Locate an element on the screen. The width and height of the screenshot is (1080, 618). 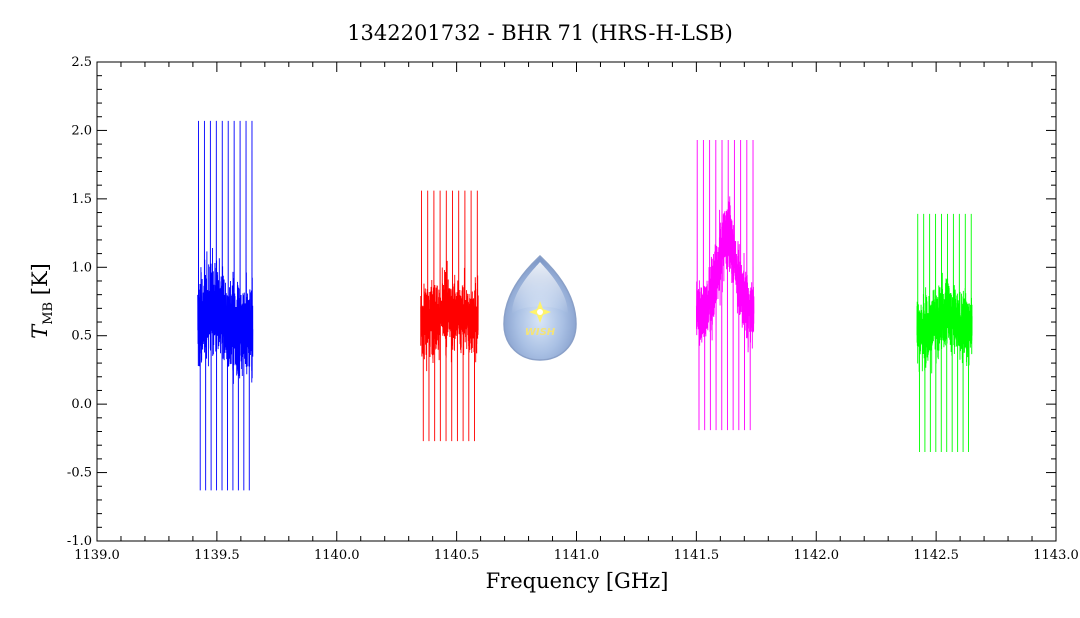
y-tick-label: 2.5 is located at coordinates (81, 62).